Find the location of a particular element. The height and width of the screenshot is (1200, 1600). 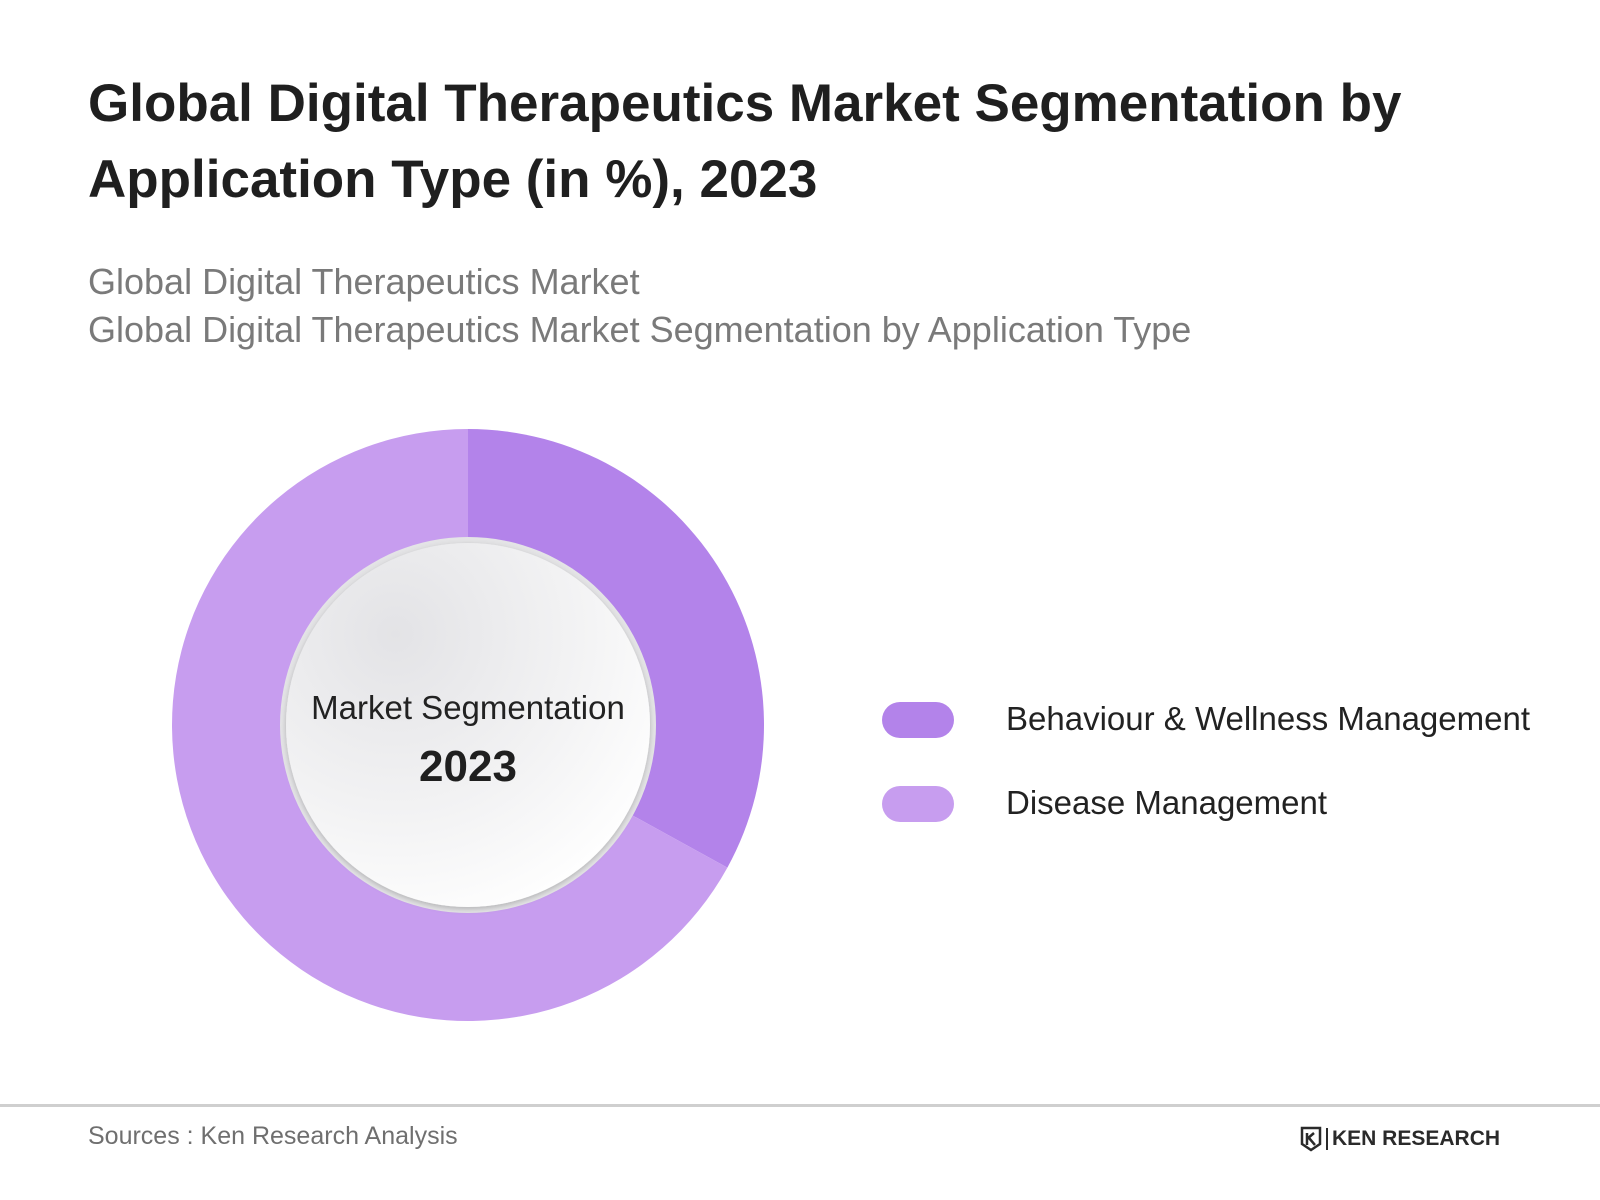

brand-logo: KEN RESEARCH is located at coordinates (1400, 1139).